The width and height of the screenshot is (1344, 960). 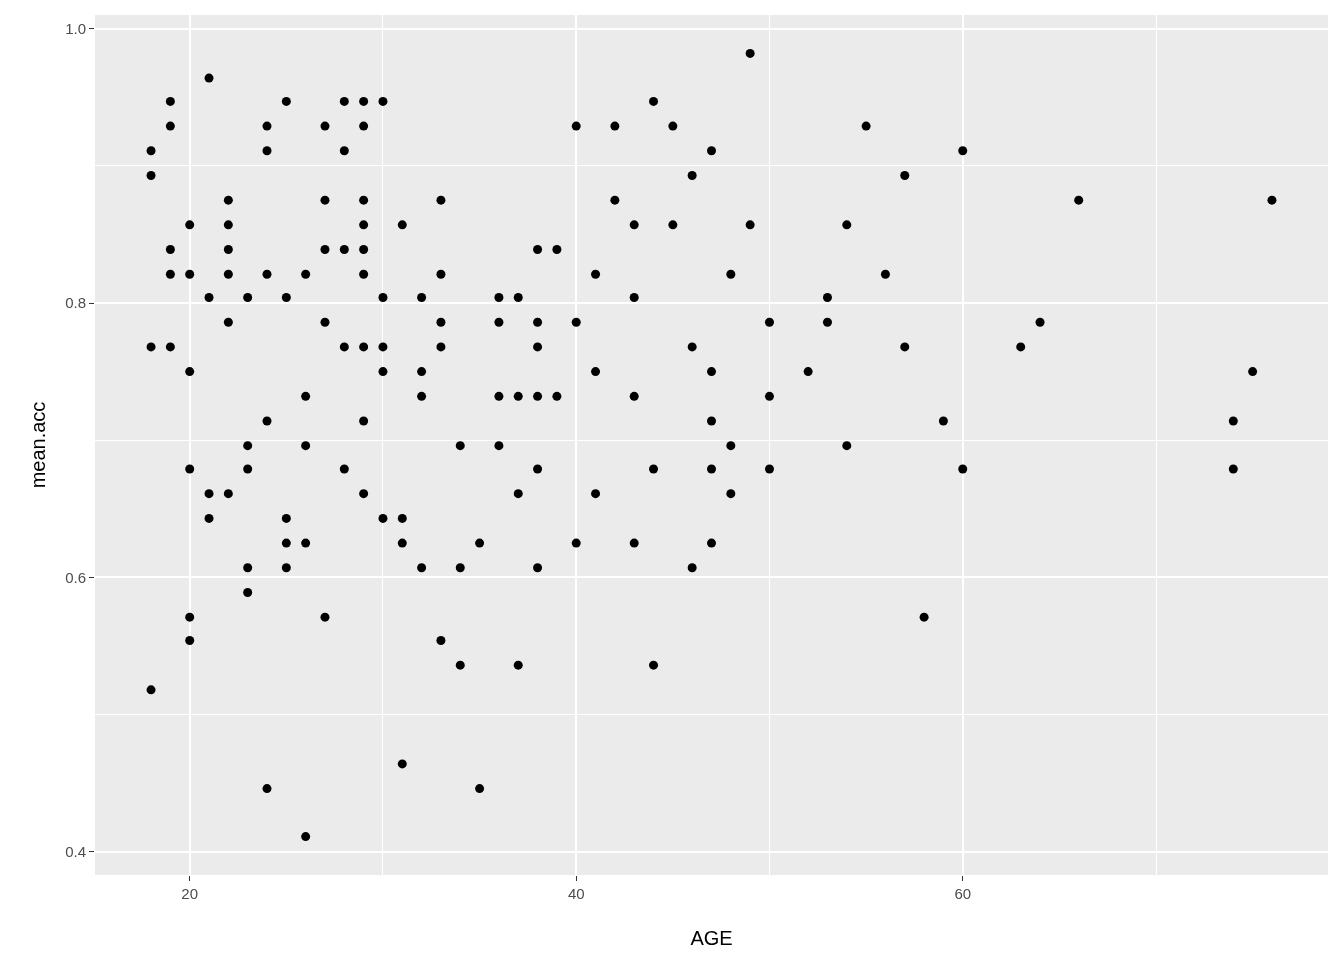 What do you see at coordinates (75, 28) in the screenshot?
I see `y-tick-label: 1.0` at bounding box center [75, 28].